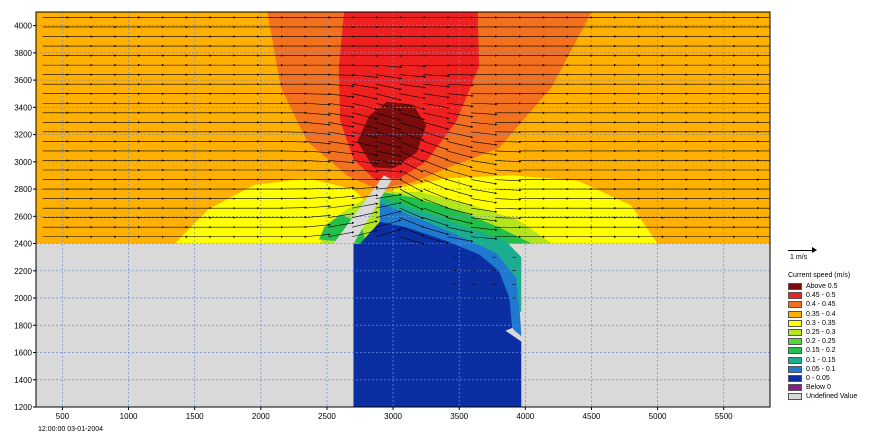 The height and width of the screenshot is (435, 874). What do you see at coordinates (195, 416) in the screenshot?
I see `x-tick-label: 1500` at bounding box center [195, 416].